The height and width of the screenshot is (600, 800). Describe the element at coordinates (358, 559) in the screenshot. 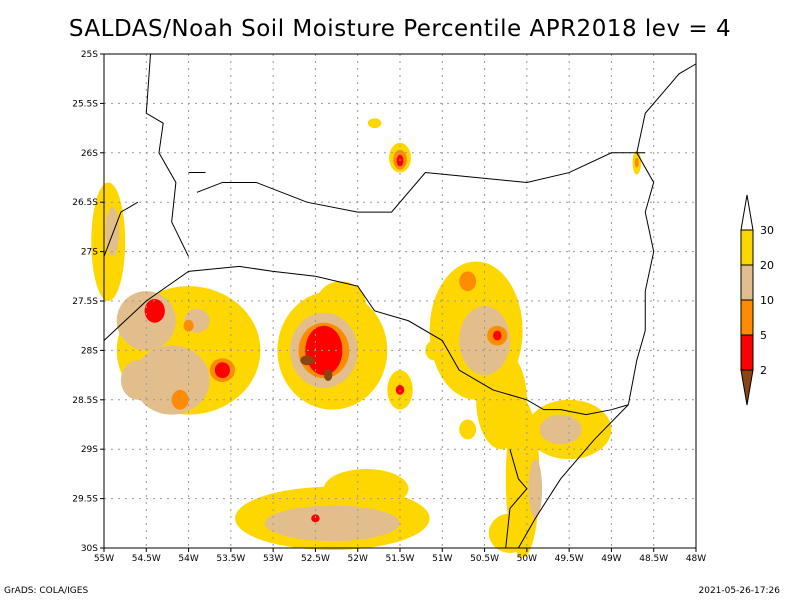

I see `x-tick-label: 52W` at that location.